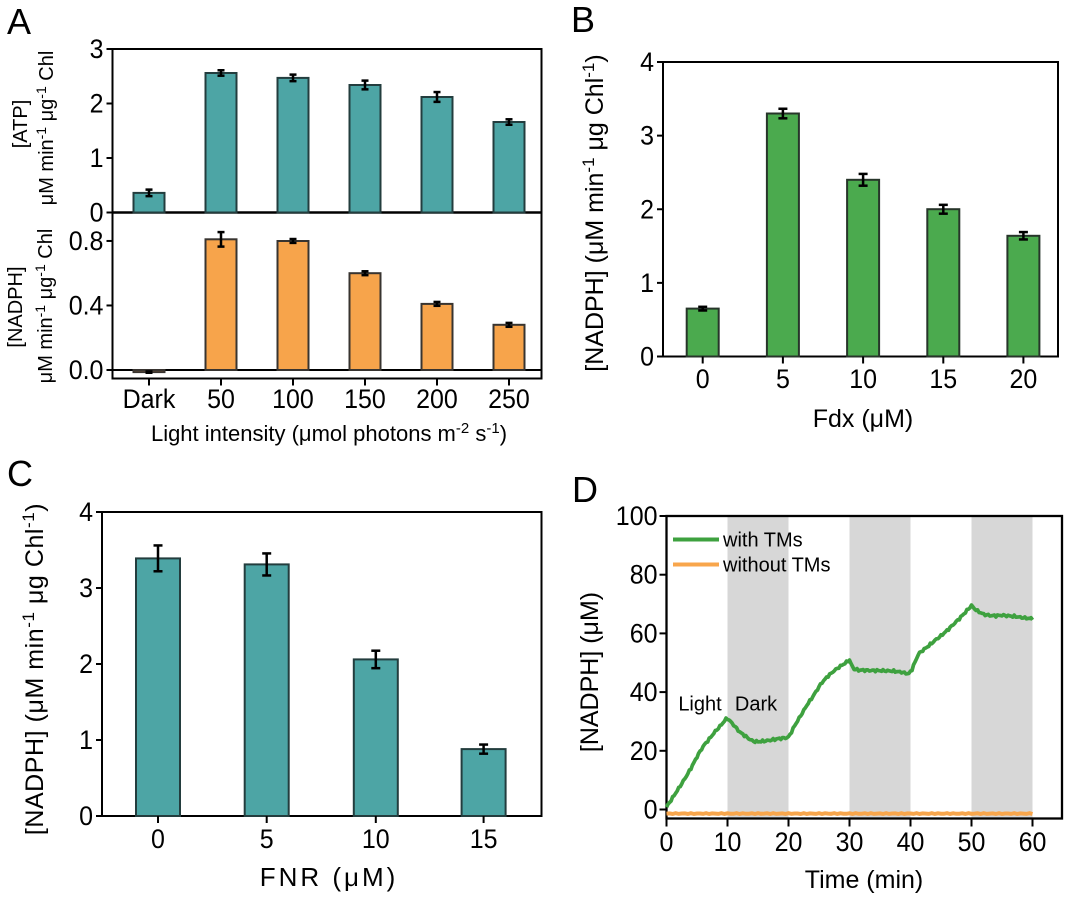 The width and height of the screenshot is (1080, 911). I want to click on svg-text: 30, so click(850, 842).